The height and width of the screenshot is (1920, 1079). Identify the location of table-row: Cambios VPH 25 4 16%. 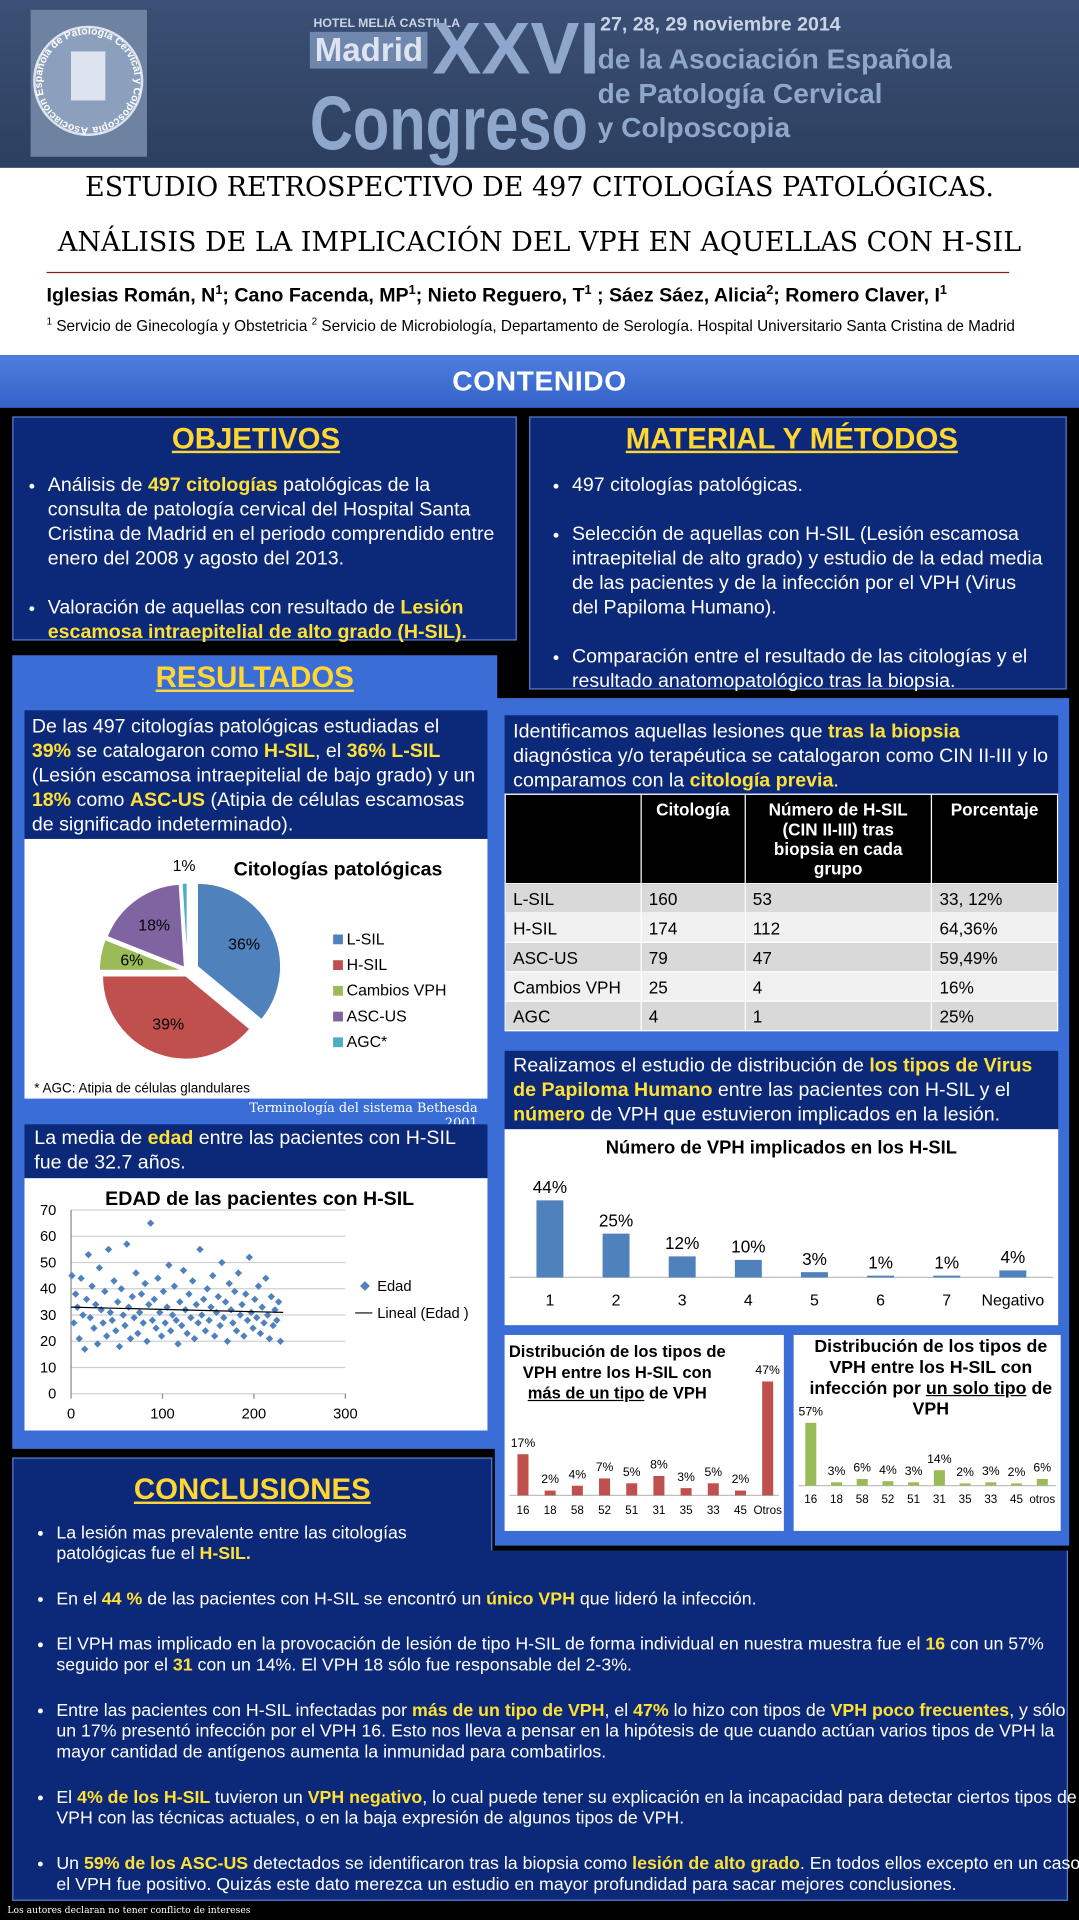
(781, 986).